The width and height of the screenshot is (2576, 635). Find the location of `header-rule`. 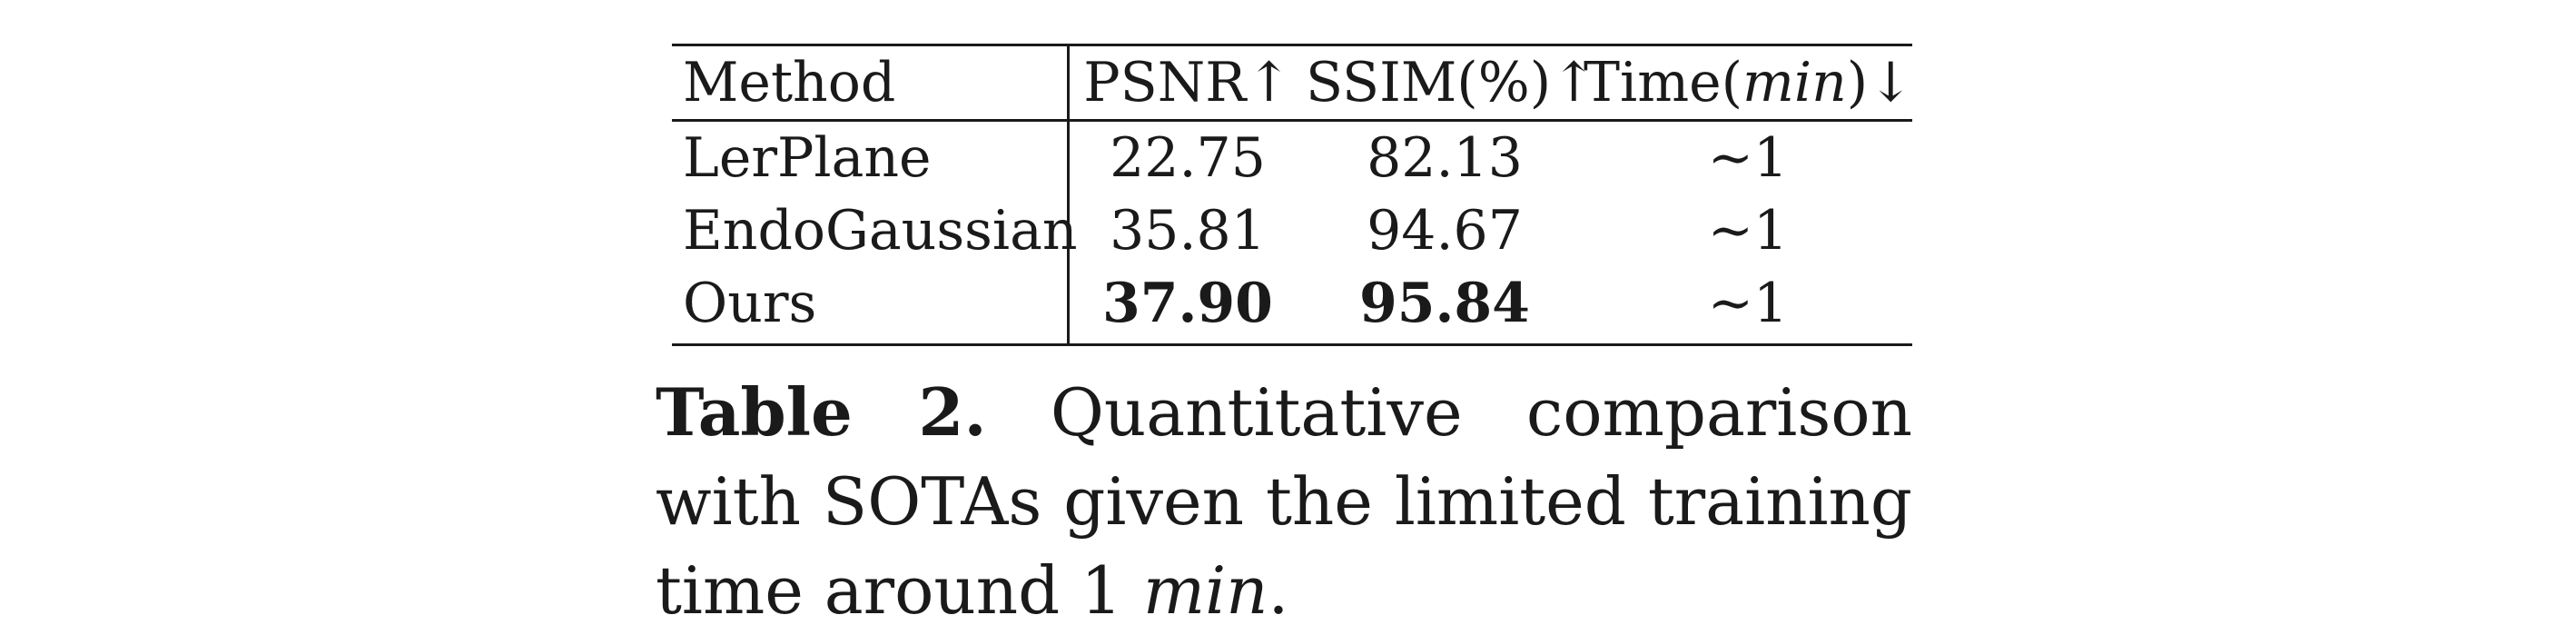

header-rule is located at coordinates (1292, 120).